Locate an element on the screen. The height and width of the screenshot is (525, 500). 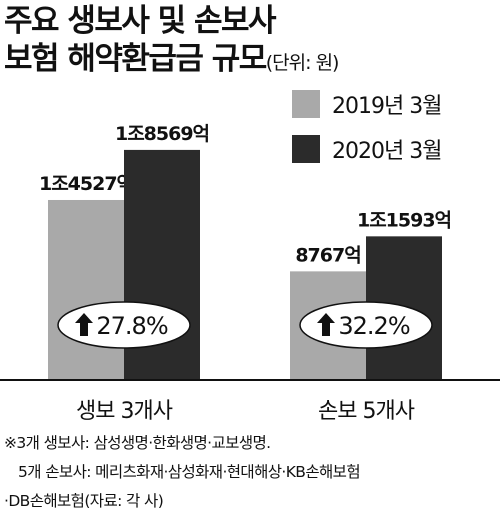
bar-value-label: 1조4527억 is located at coordinates (86, 184).